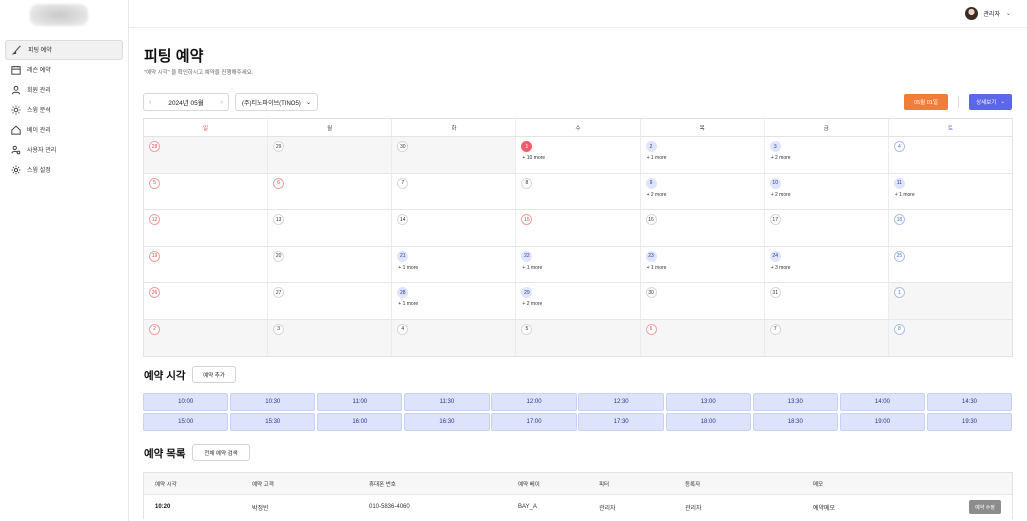 The image size is (1027, 521). What do you see at coordinates (454, 228) in the screenshot?
I see `calendar-day-cell: 14` at bounding box center [454, 228].